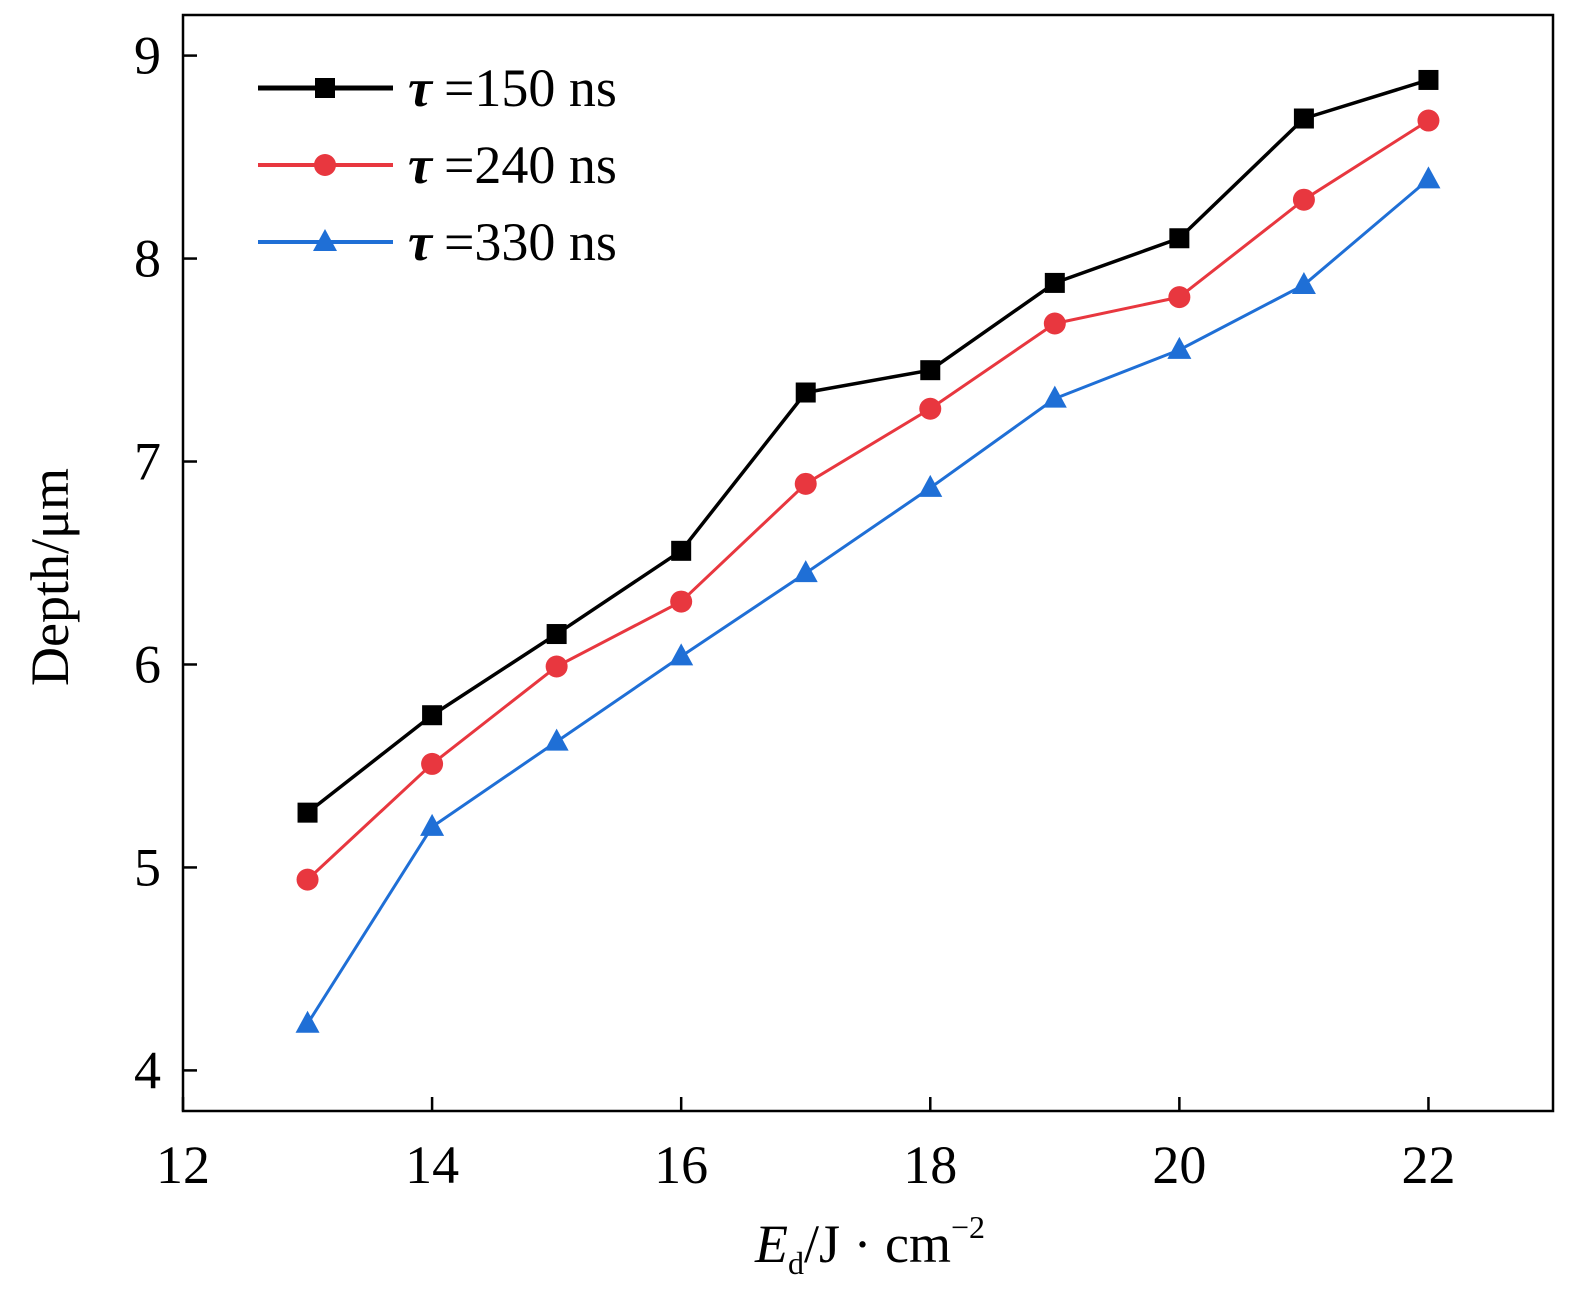 The height and width of the screenshot is (1299, 1577). Describe the element at coordinates (147, 1070) in the screenshot. I see `y-tick-label: 4` at that location.